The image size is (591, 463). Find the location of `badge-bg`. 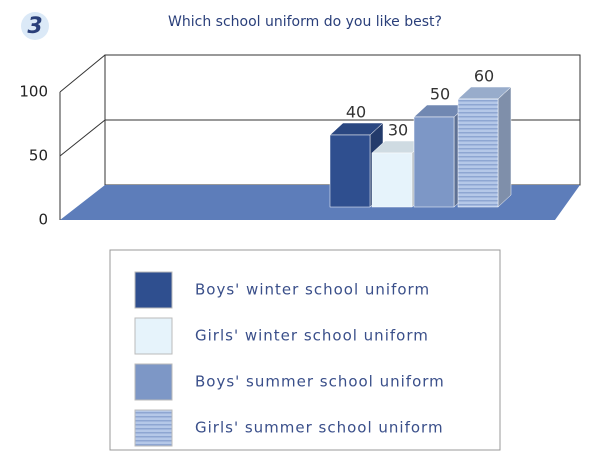

badge-bg is located at coordinates (35, 26).